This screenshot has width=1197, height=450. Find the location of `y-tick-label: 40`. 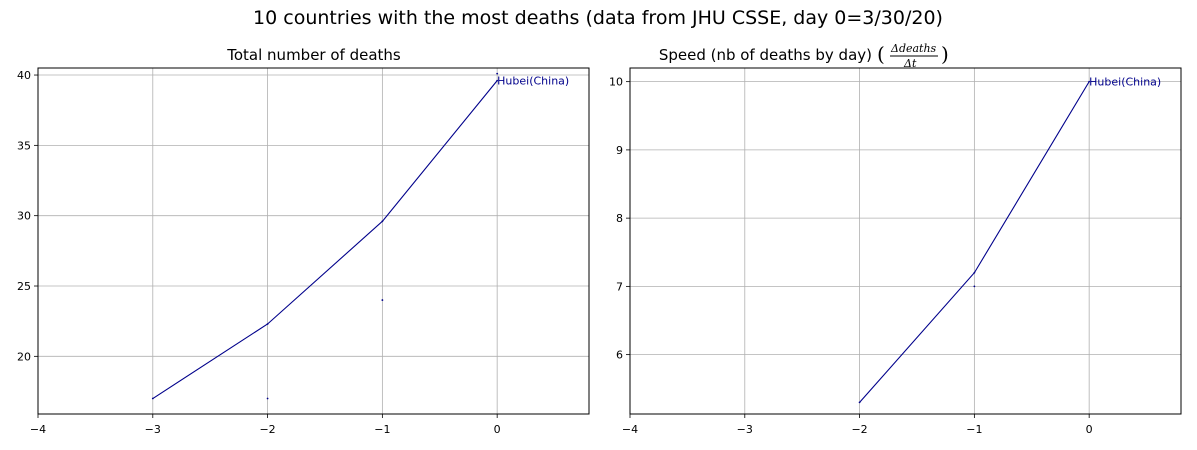

y-tick-label: 40 is located at coordinates (24, 75).